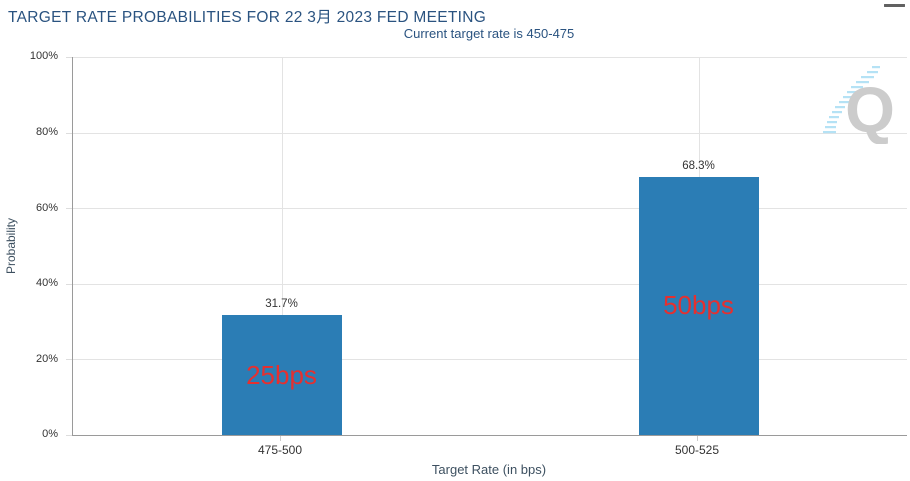 The image size is (910, 481). I want to click on quikstrike-logo-watermark: Q, so click(859, 105).